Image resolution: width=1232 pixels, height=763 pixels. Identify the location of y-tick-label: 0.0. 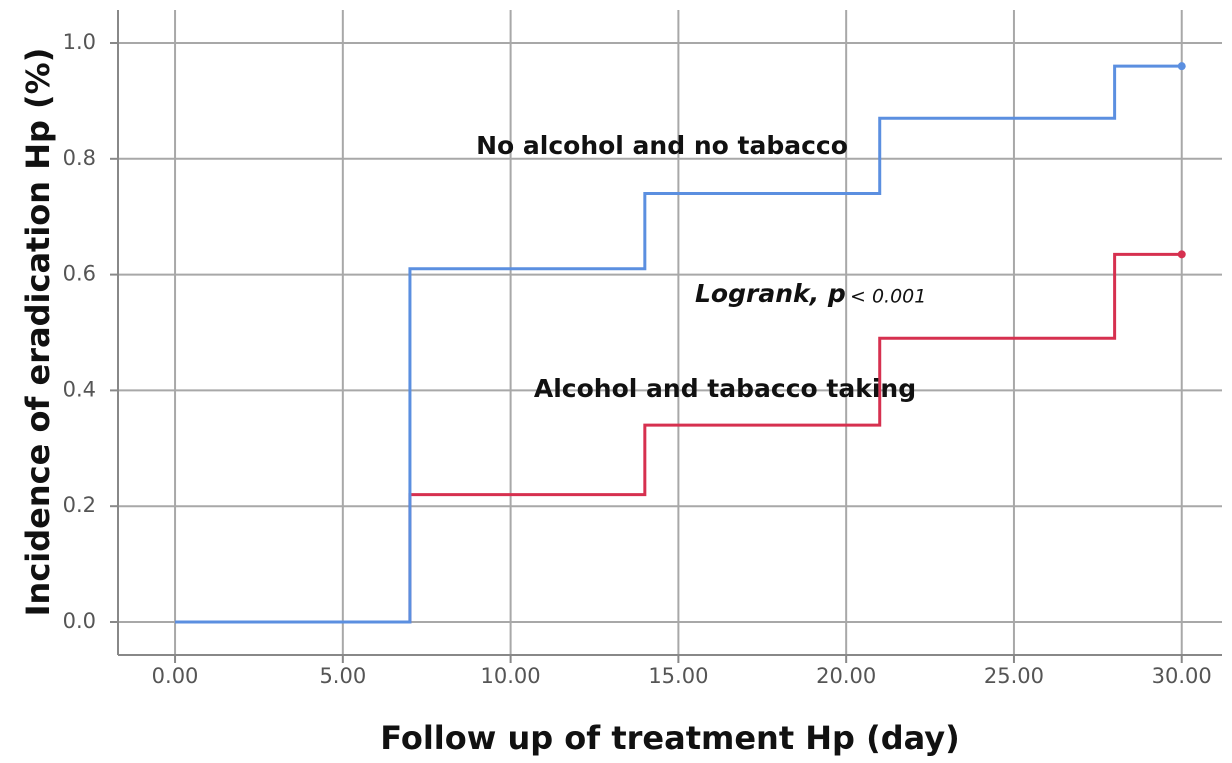
(79, 621).